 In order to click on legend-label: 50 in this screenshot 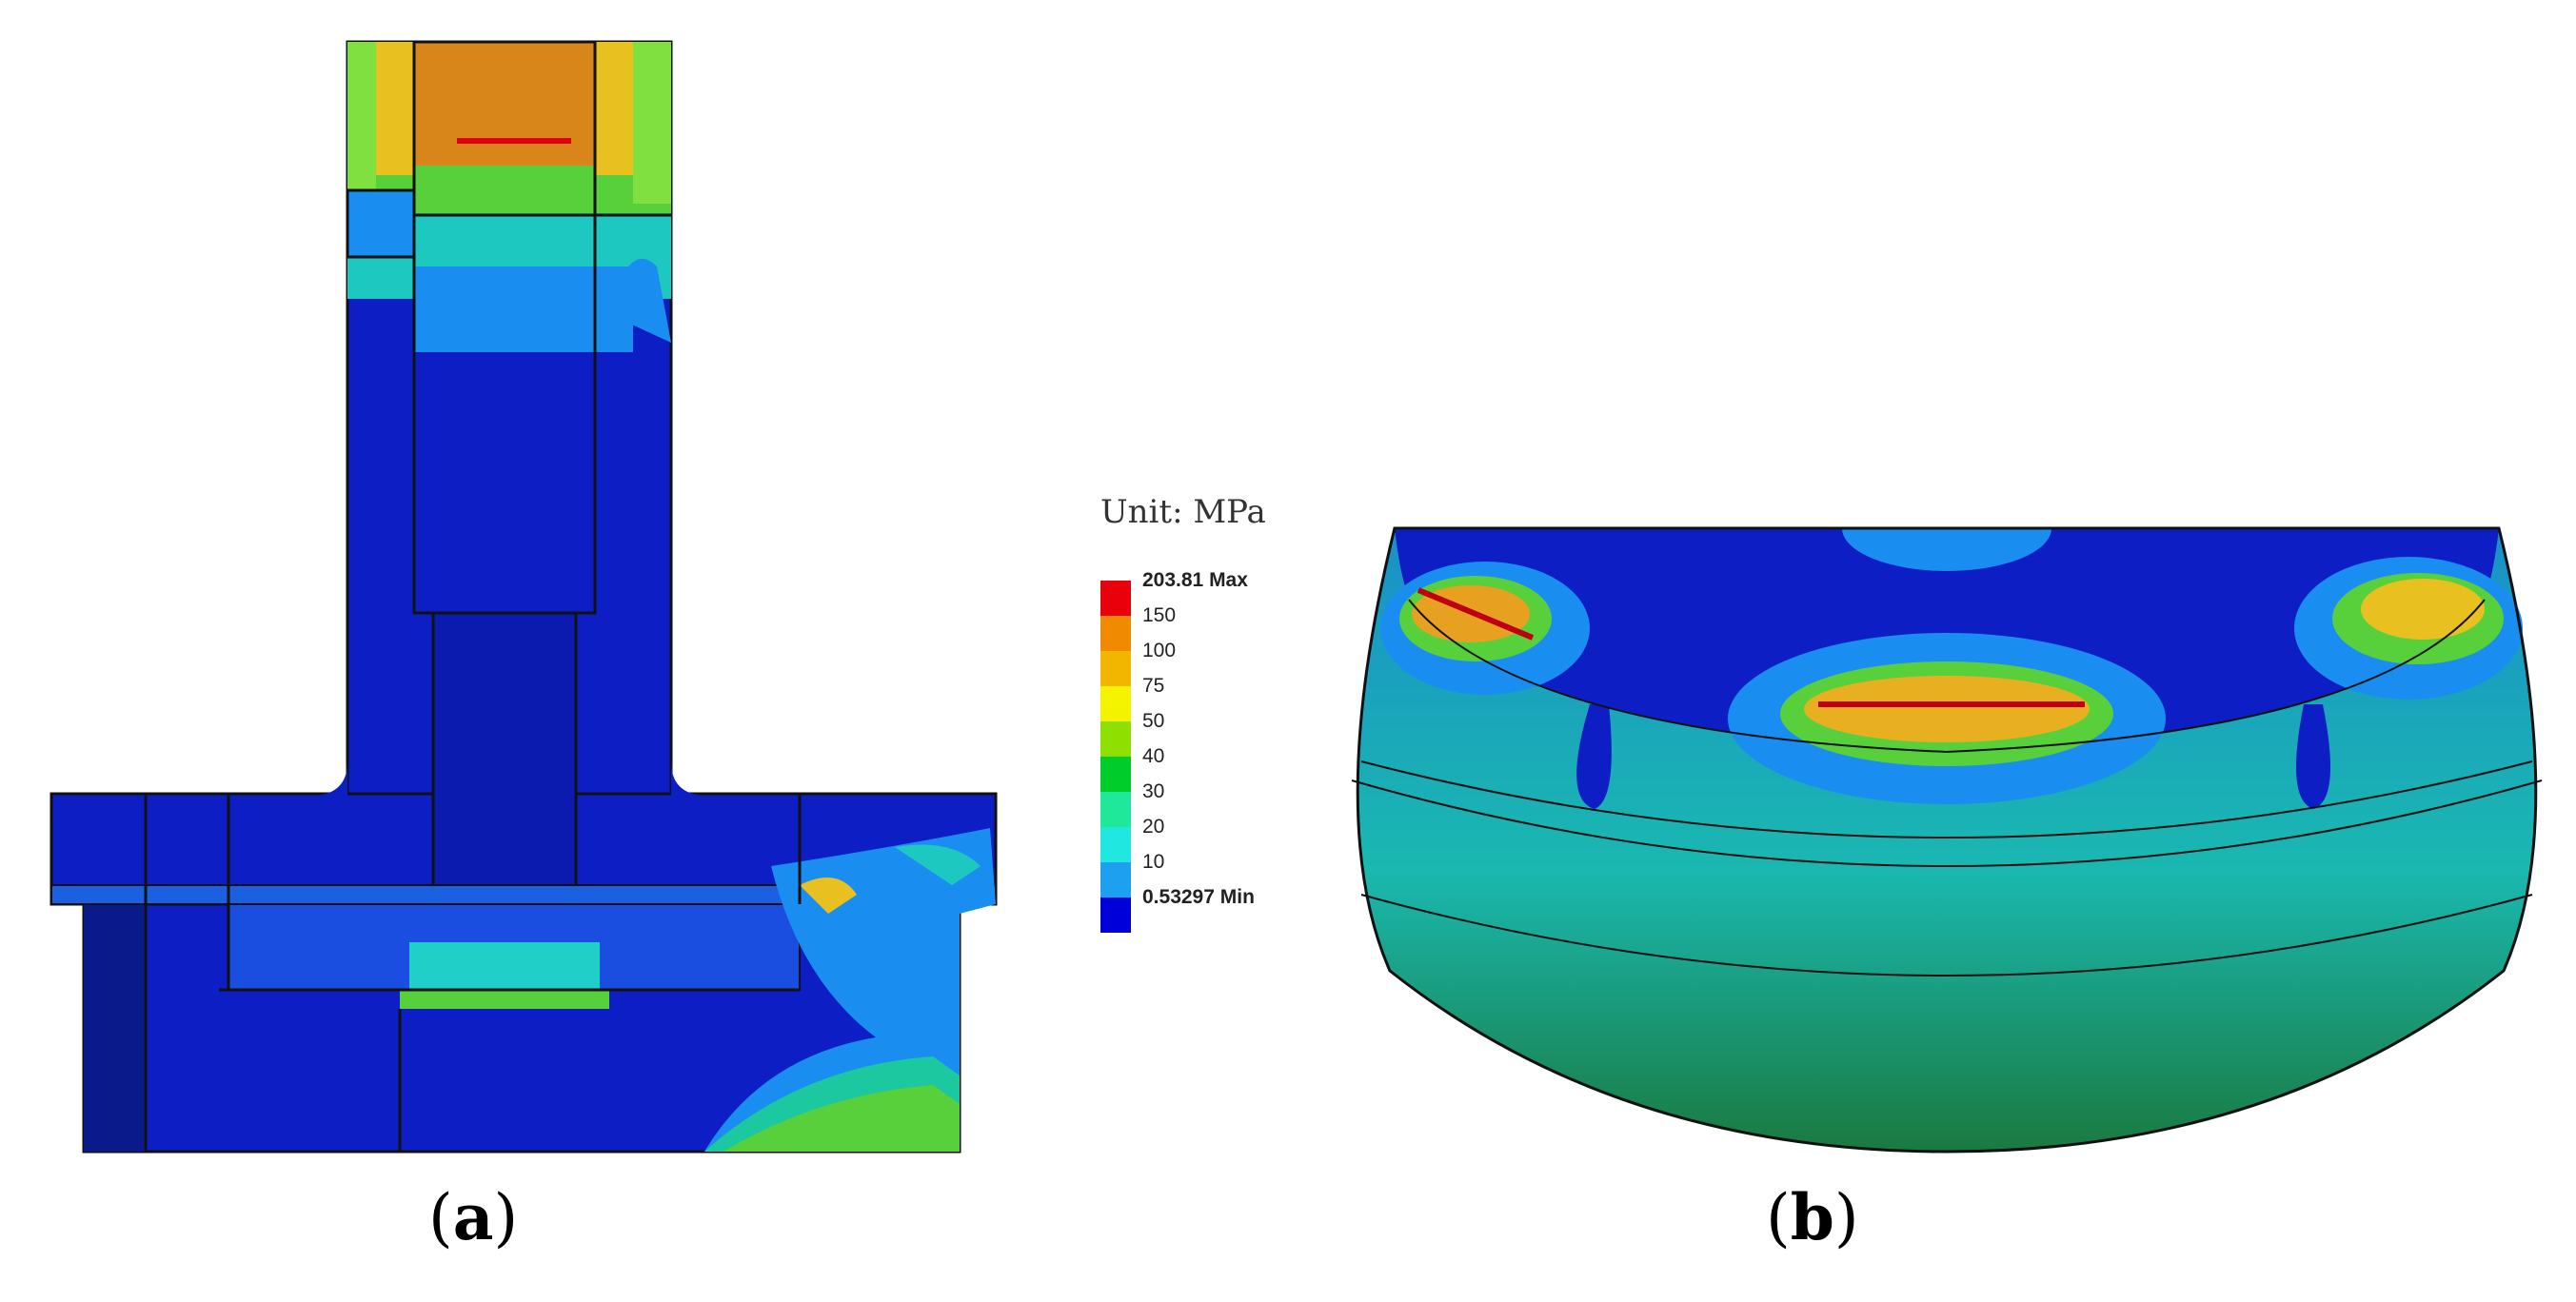, I will do `click(1153, 721)`.